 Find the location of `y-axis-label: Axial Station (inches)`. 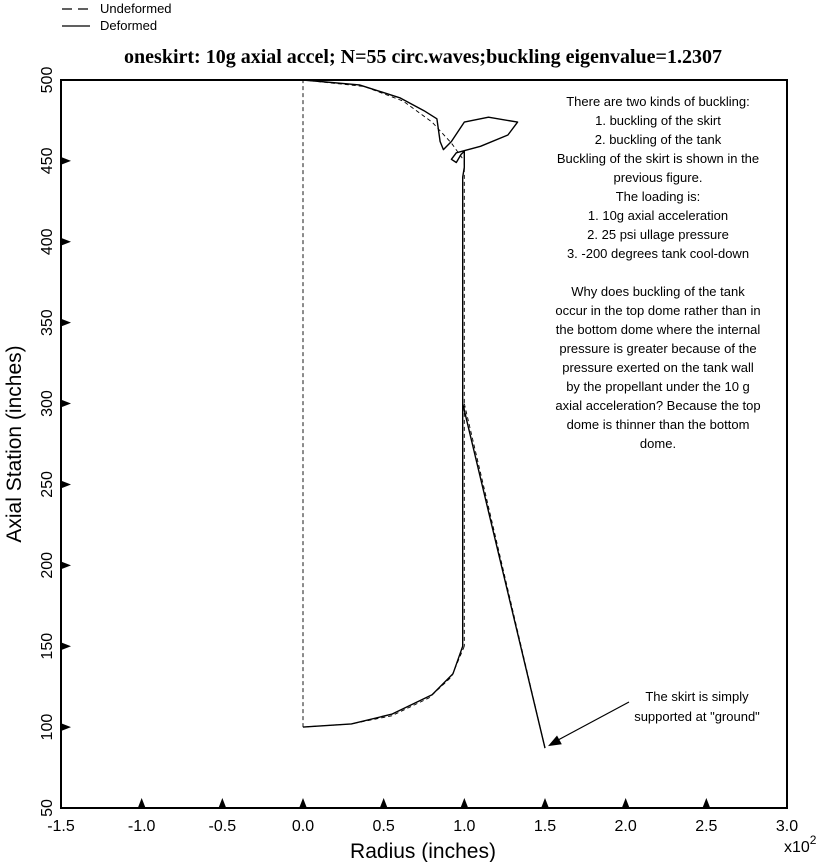

y-axis-label: Axial Station (inches) is located at coordinates (14, 443).